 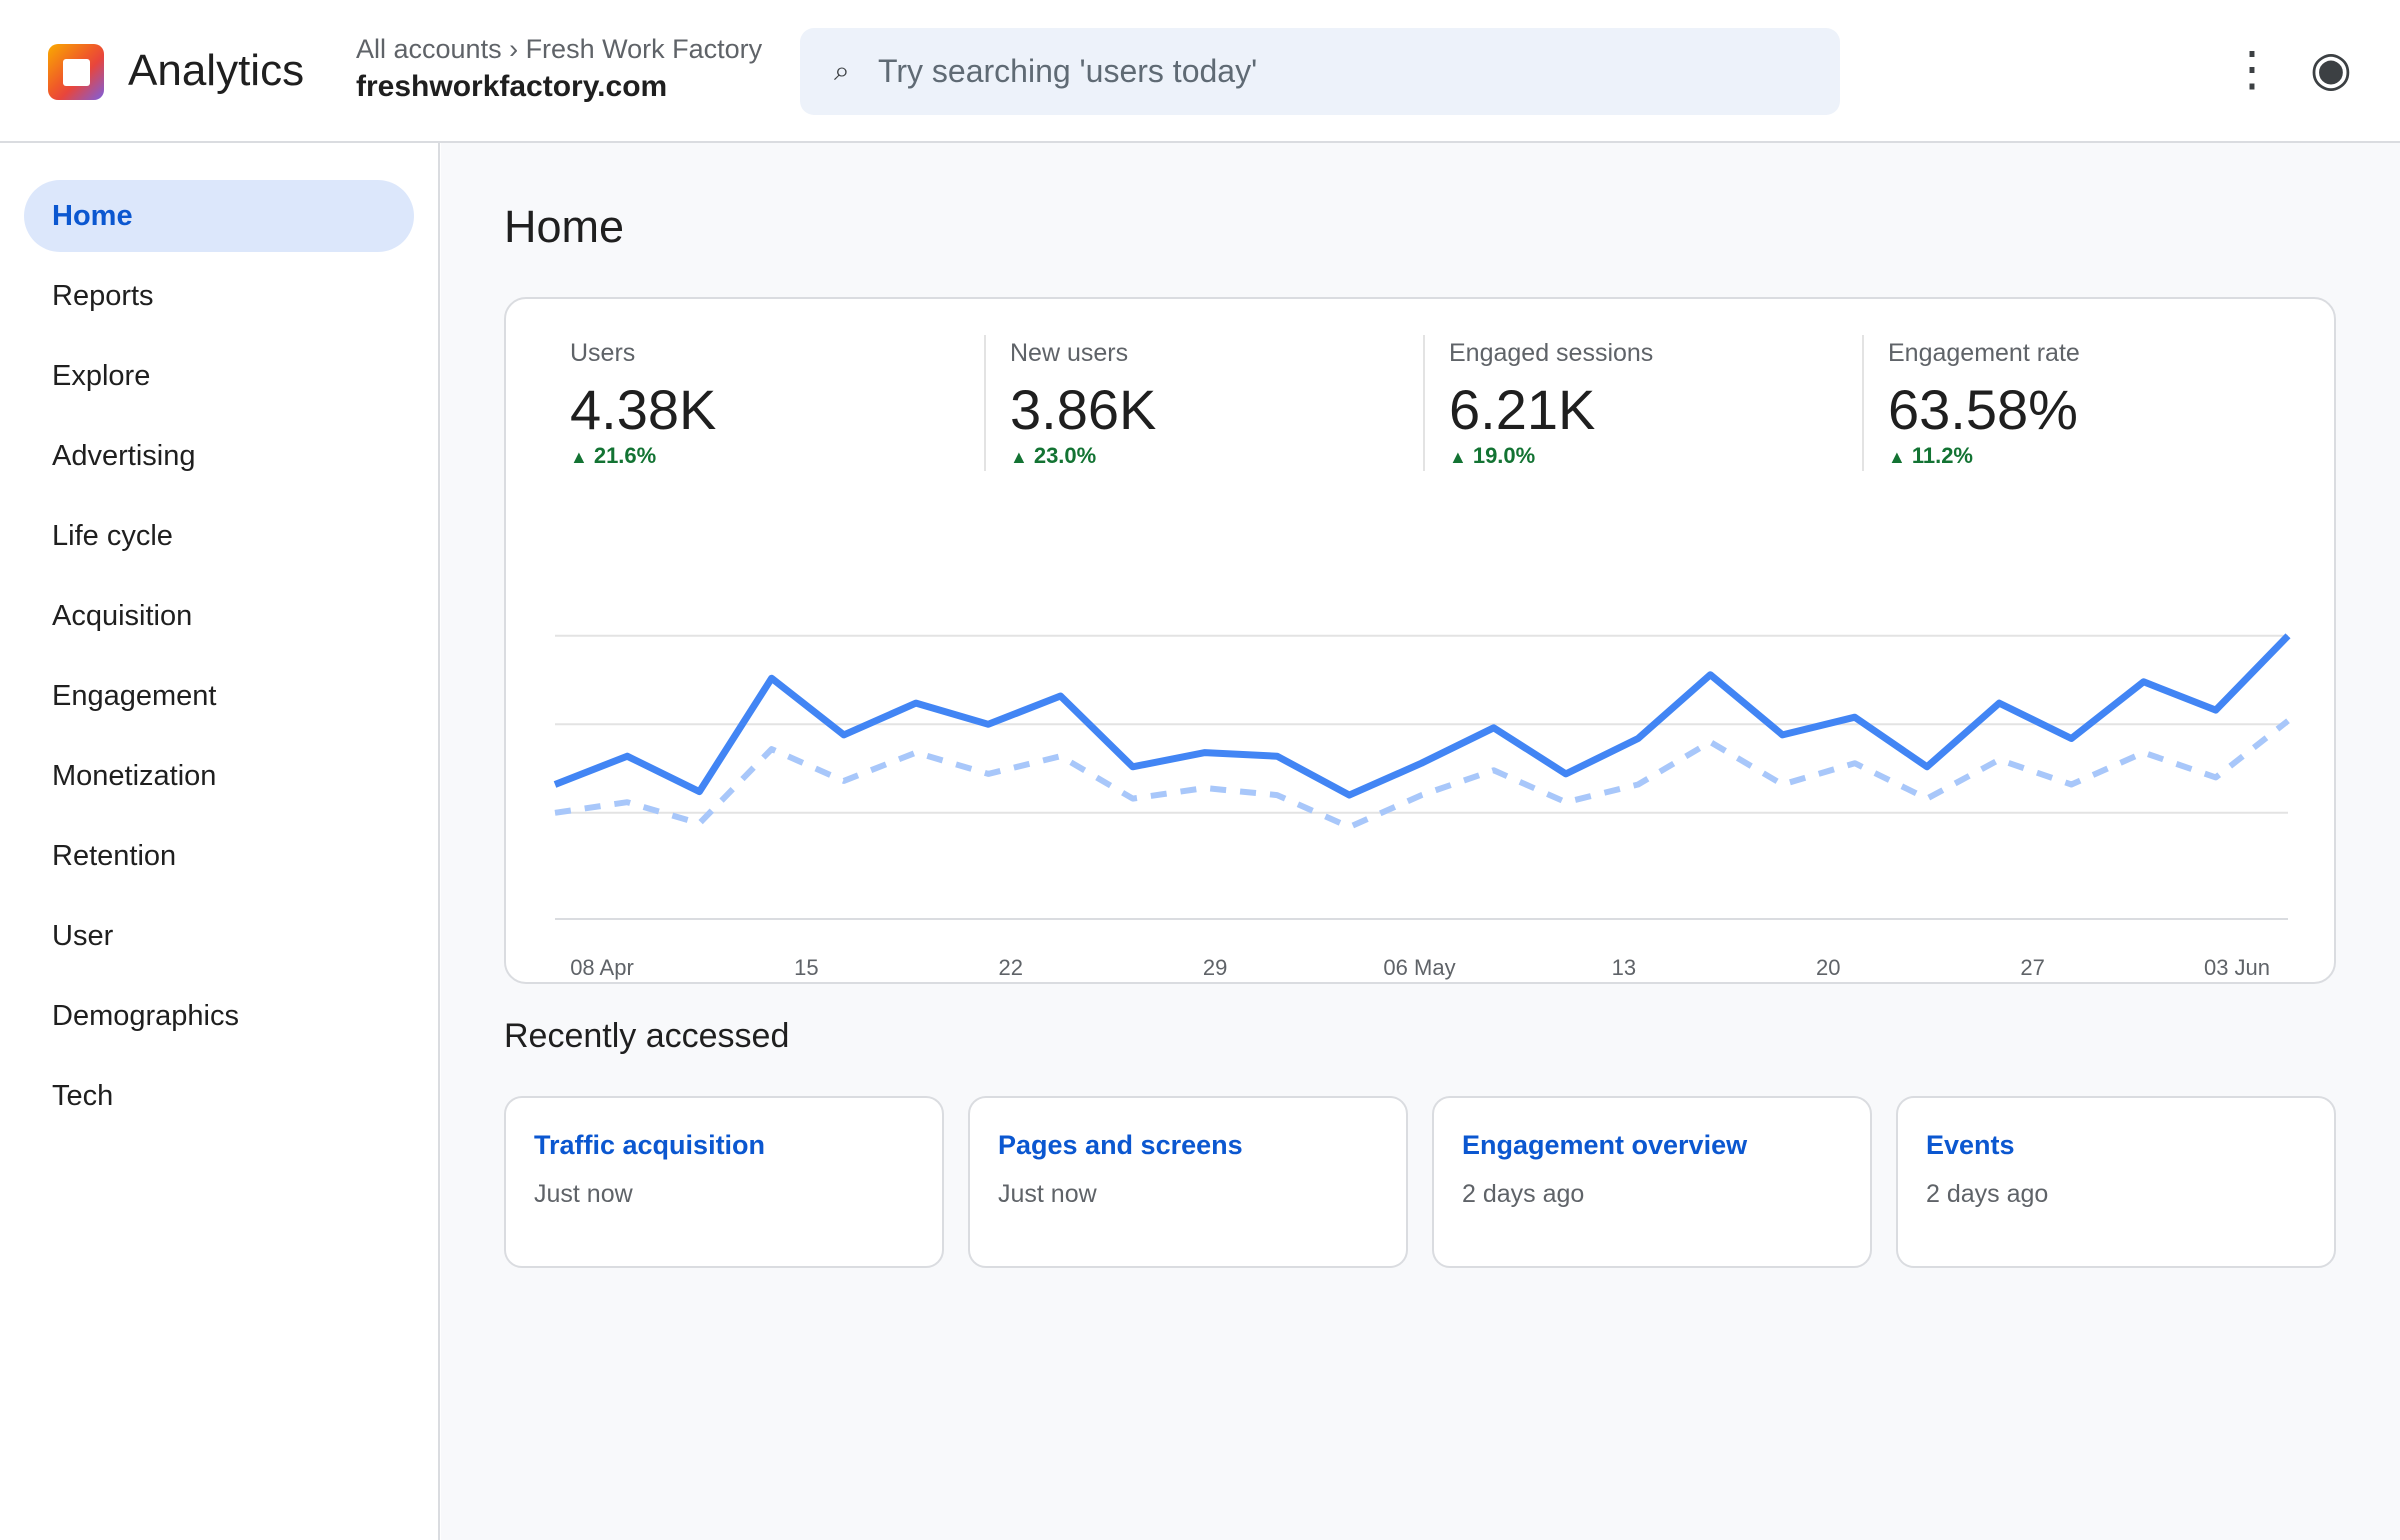 I want to click on sidebar-item-life-cycle: Life cycle, so click(x=112, y=536).